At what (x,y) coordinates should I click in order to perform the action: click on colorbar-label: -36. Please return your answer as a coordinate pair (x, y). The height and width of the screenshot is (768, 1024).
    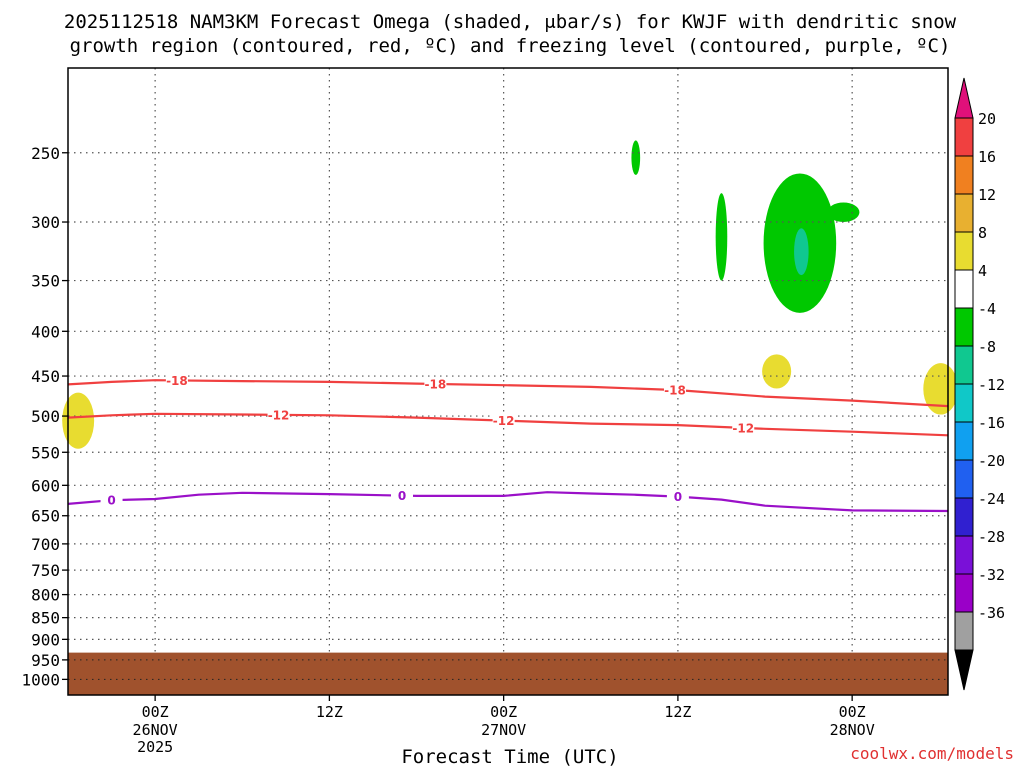
    Looking at the image, I should click on (991, 613).